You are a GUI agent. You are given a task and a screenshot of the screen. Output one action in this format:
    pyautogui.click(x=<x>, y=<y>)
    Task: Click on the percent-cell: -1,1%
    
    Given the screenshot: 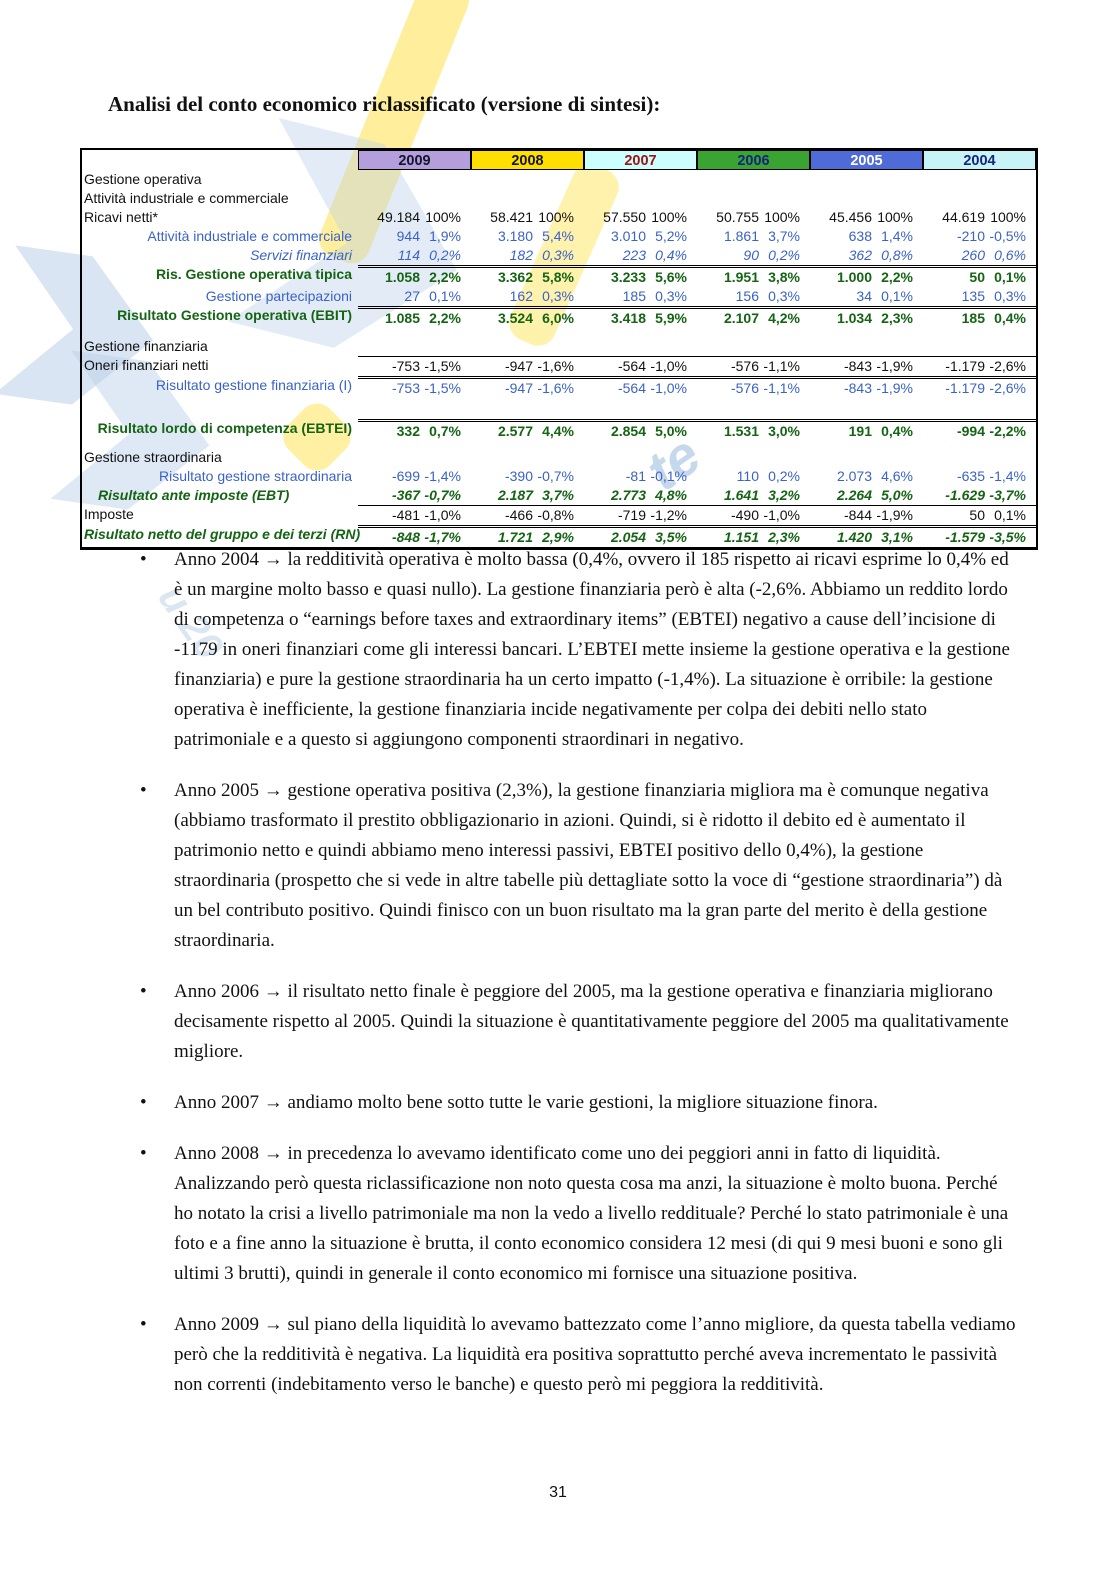 What is the action you would take?
    pyautogui.click(x=786, y=366)
    